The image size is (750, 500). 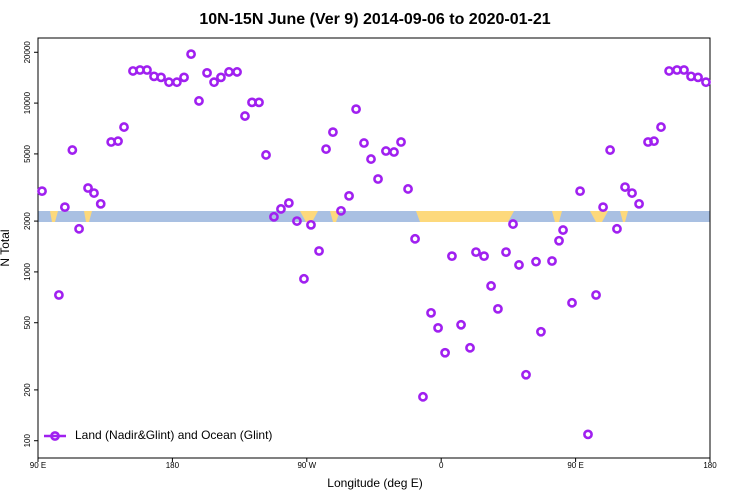 What do you see at coordinates (27, 153) in the screenshot?
I see `y-tick-label: 5000` at bounding box center [27, 153].